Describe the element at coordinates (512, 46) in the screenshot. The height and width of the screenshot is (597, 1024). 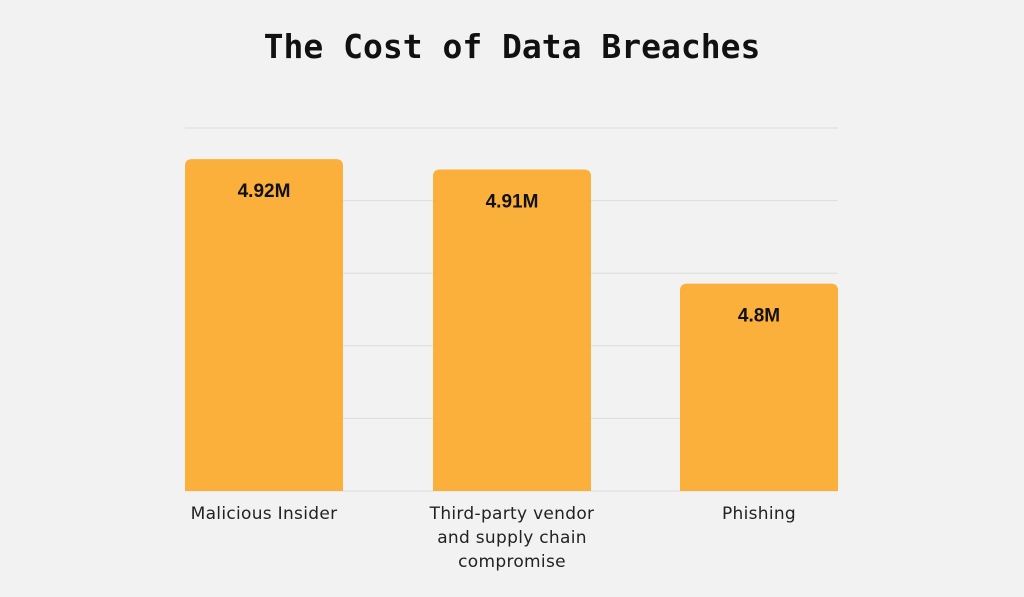
I see `chart-title: The Cost of Data Breaches` at that location.